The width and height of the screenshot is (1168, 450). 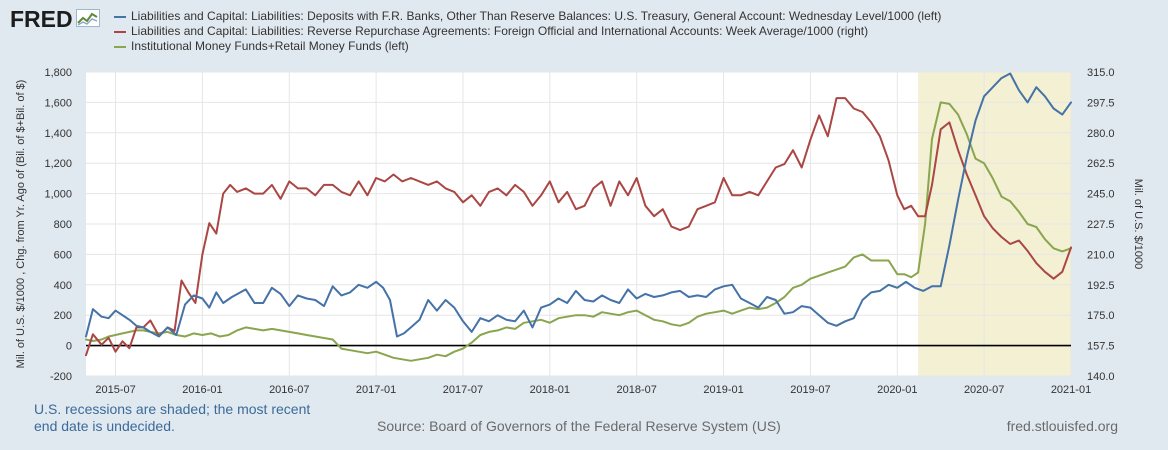 What do you see at coordinates (58, 103) in the screenshot?
I see `y-left-tick-label: 1,600` at bounding box center [58, 103].